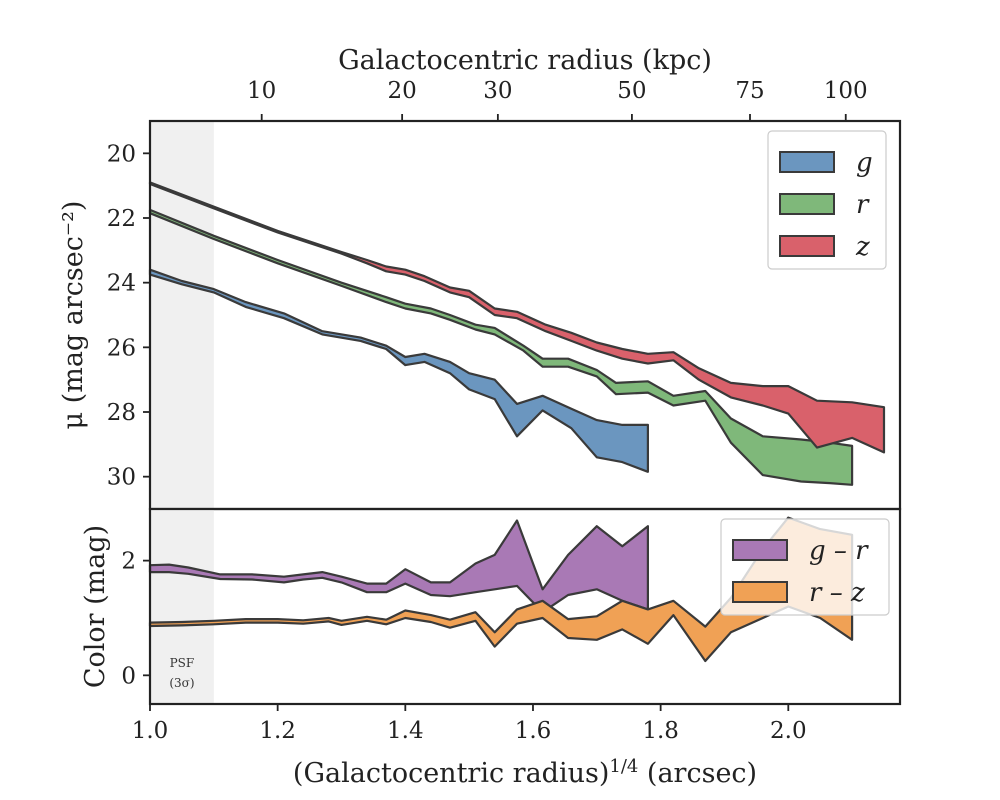 The width and height of the screenshot is (1000, 800). Describe the element at coordinates (525, 60) in the screenshot. I see `top-axis-title: Galactocentric radius (kpc)` at that location.